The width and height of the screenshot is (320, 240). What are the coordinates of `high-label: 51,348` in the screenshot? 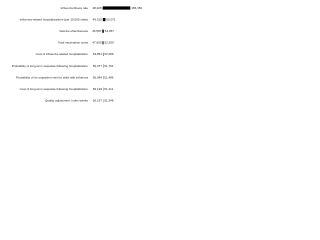 It's located at (109, 101).